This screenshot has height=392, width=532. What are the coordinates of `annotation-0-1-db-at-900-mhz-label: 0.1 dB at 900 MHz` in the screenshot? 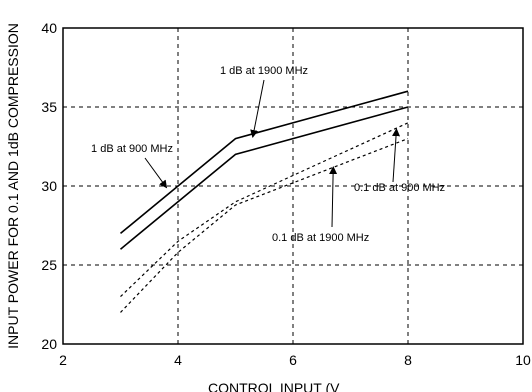 It's located at (399, 188).